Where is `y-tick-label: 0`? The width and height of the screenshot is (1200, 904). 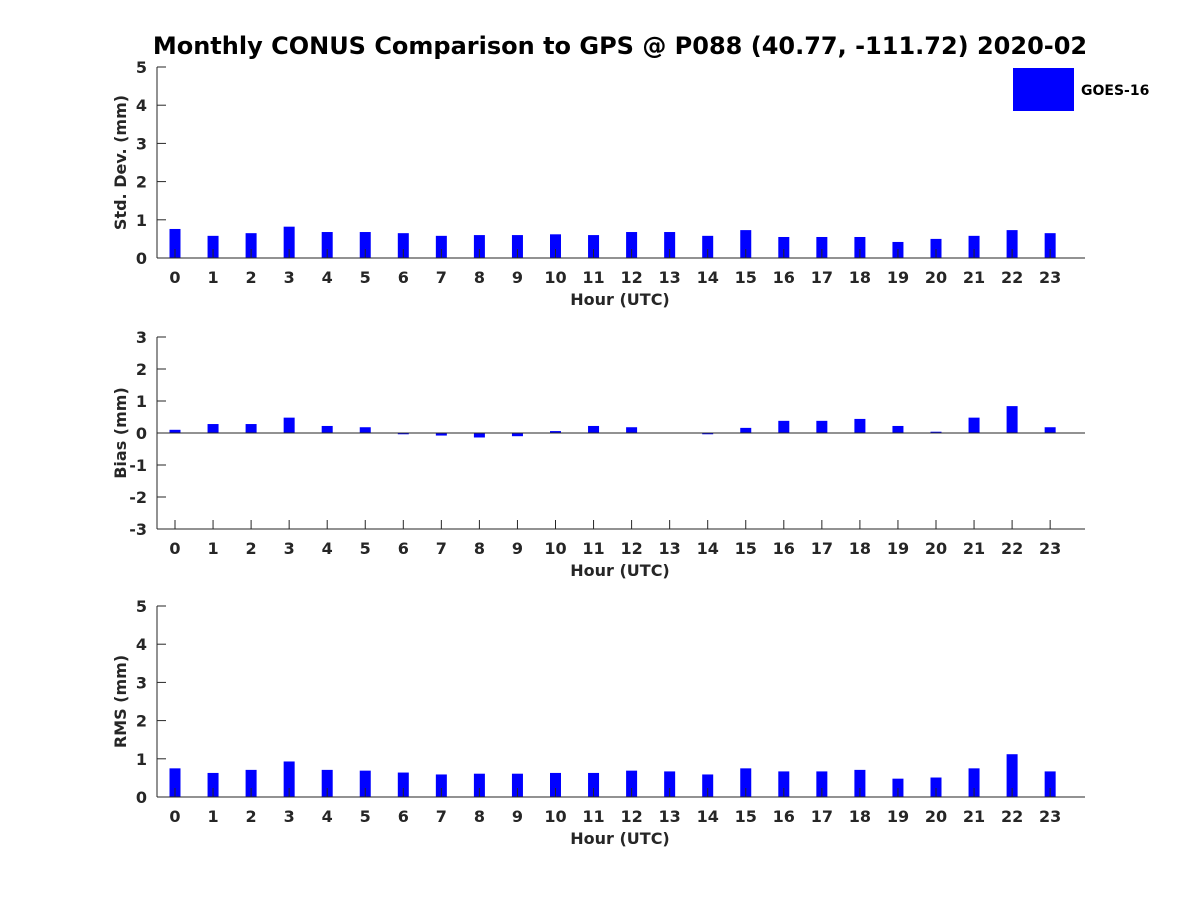 y-tick-label: 0 is located at coordinates (141, 258).